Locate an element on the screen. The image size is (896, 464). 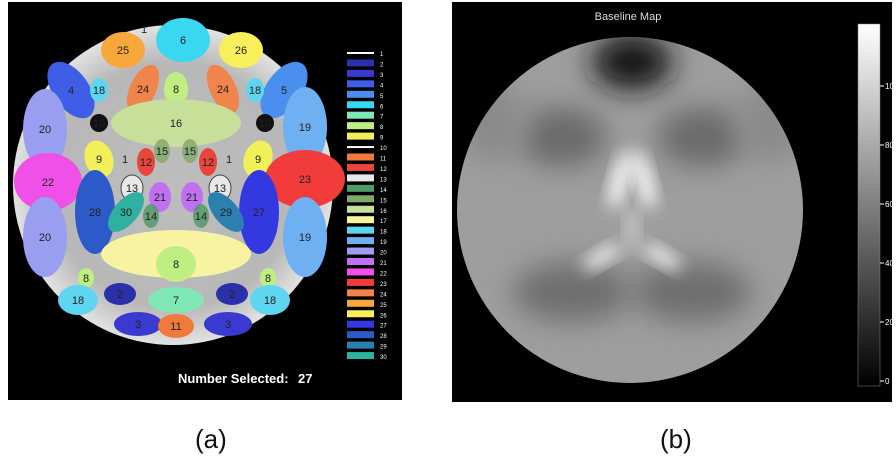
legend-label-16: 16 is located at coordinates (383, 212).